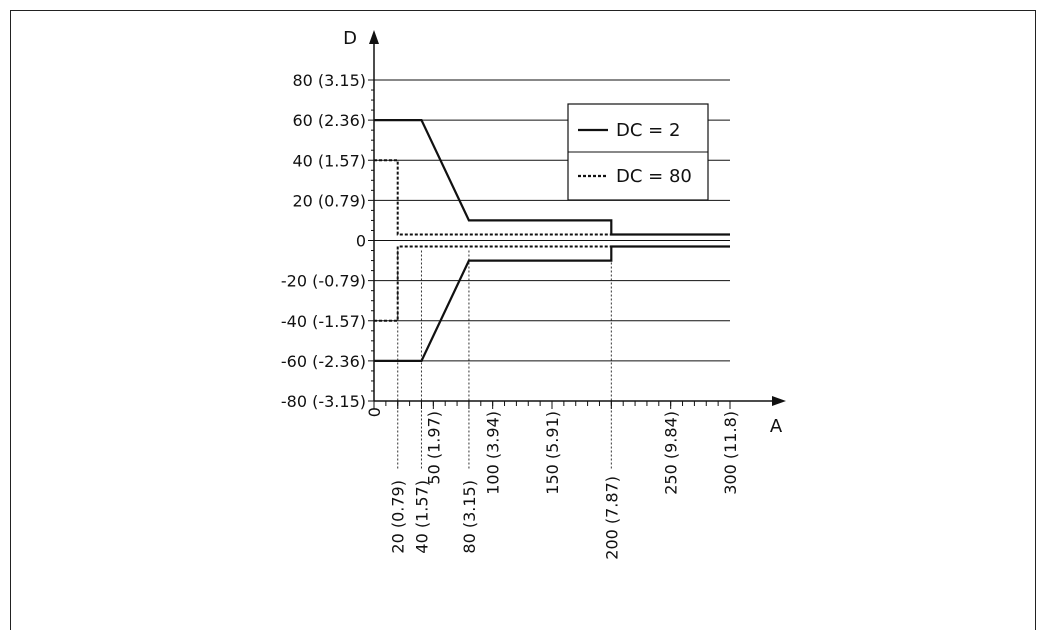 Image resolution: width=1038 pixels, height=630 pixels. I want to click on y-tick-label: 20 (0.79), so click(329, 200).